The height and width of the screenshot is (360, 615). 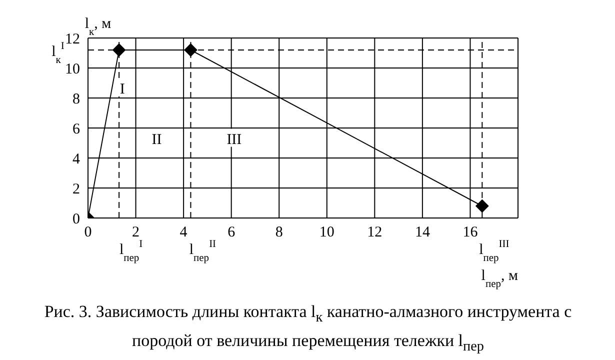 What do you see at coordinates (98, 27) in the screenshot?
I see `y-axis-title: l$_{к}$, м` at bounding box center [98, 27].